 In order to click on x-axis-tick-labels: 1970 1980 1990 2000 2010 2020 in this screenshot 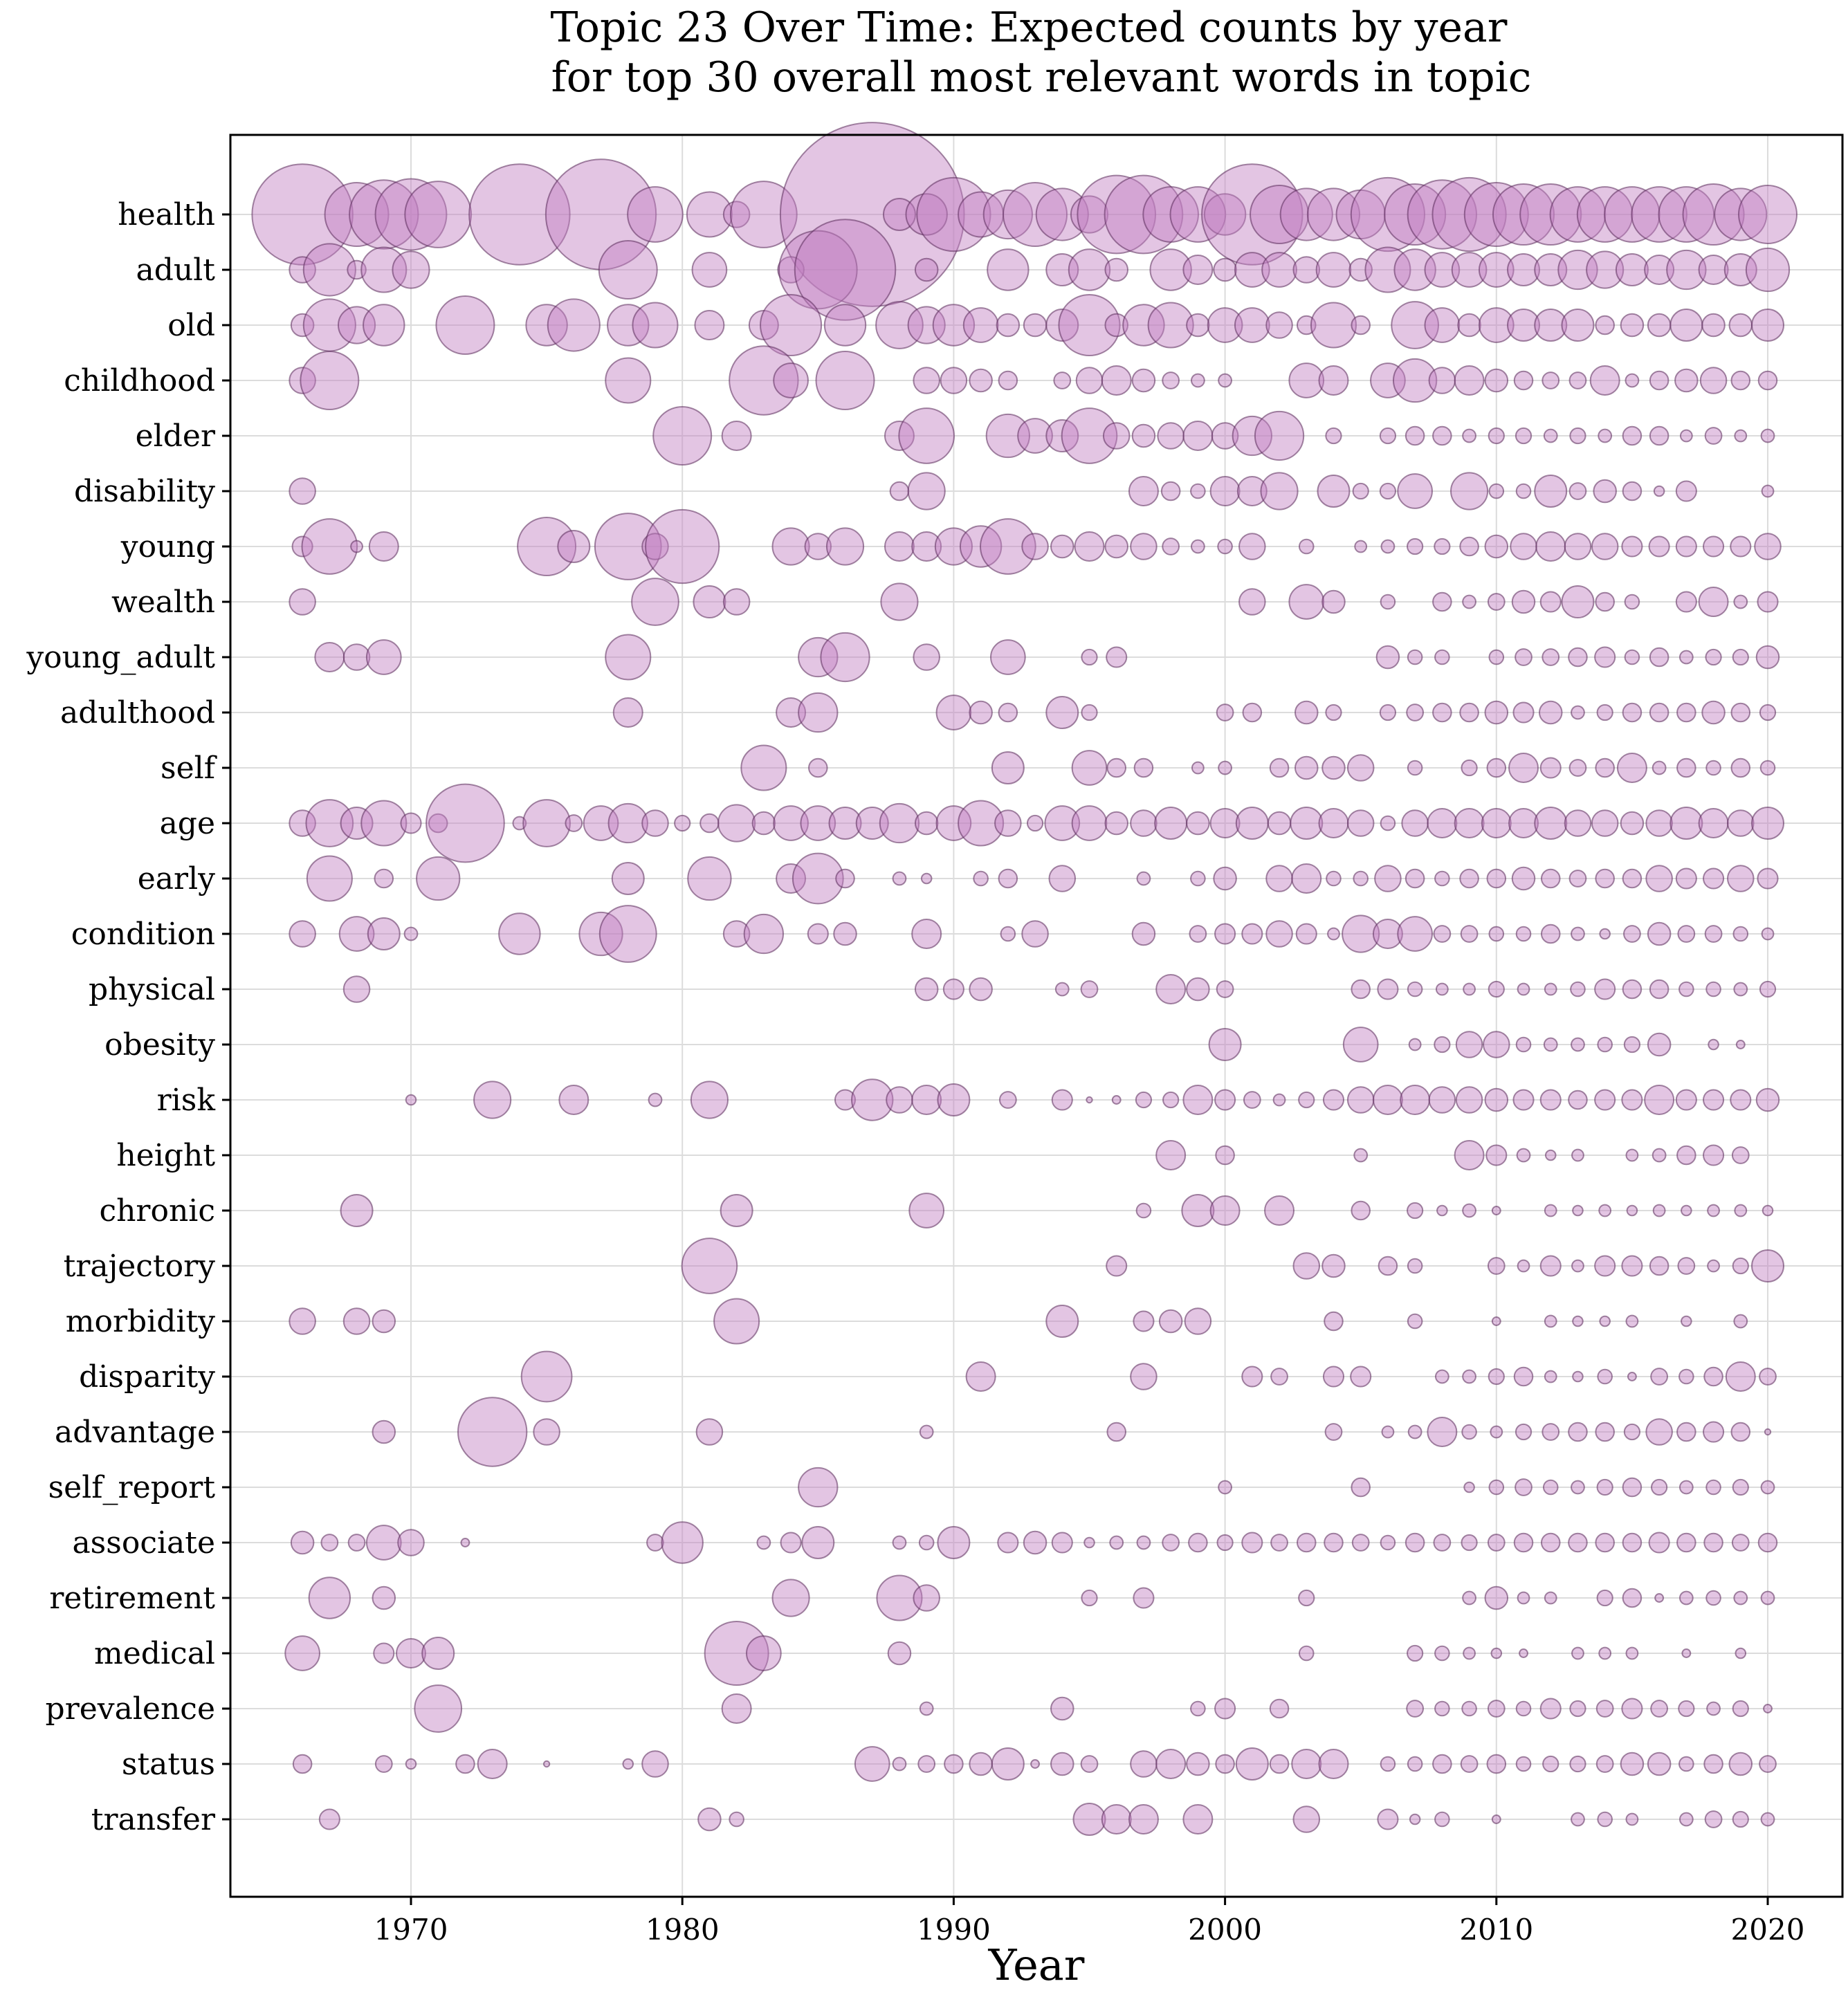, I will do `click(1089, 1922)`.